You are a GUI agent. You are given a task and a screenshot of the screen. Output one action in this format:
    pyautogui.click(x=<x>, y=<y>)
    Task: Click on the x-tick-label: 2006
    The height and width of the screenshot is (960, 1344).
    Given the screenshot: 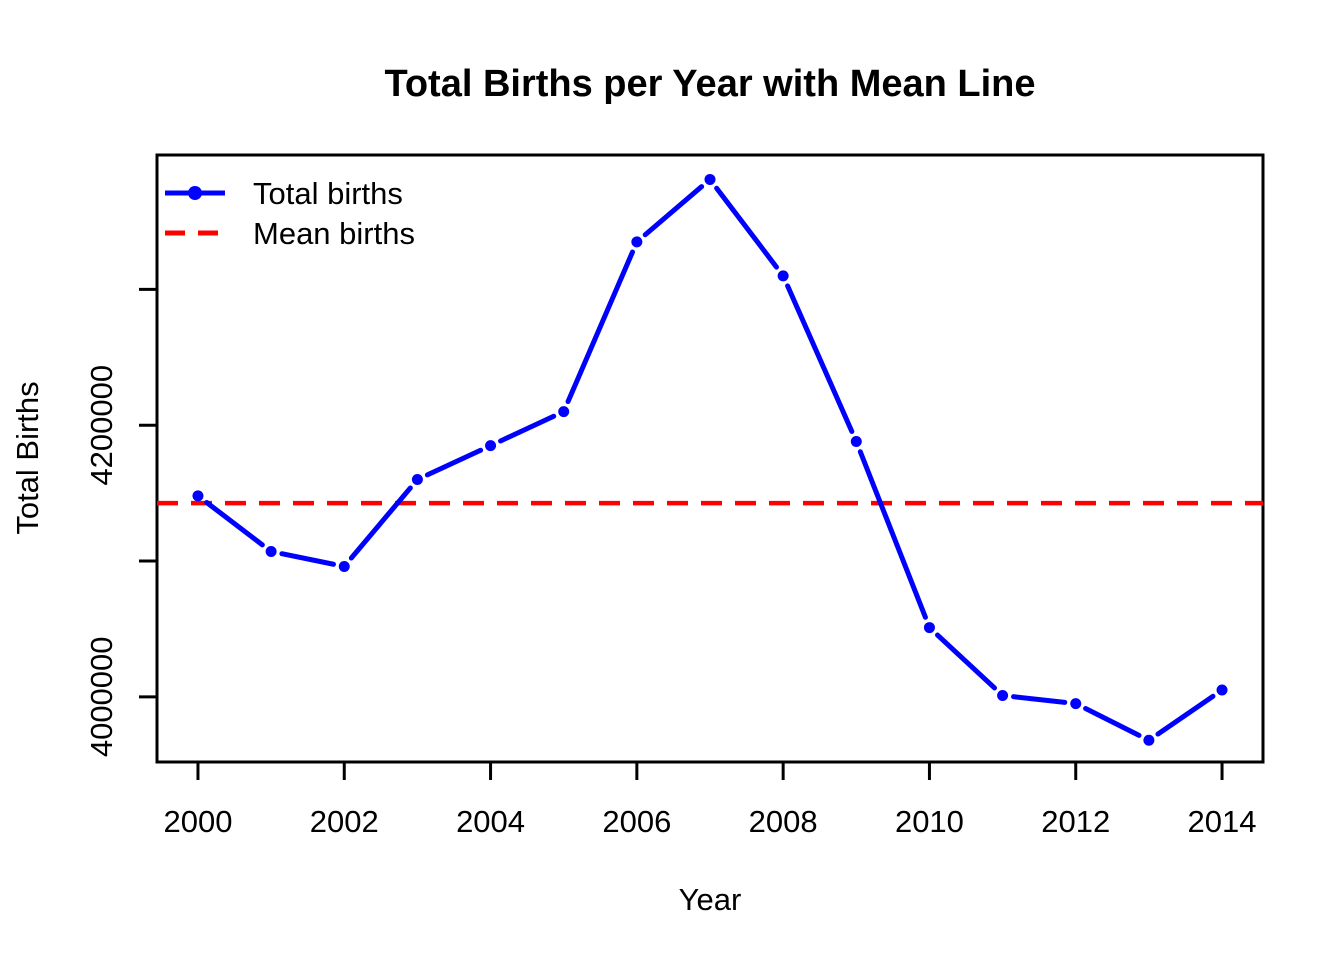 What is the action you would take?
    pyautogui.click(x=636, y=821)
    